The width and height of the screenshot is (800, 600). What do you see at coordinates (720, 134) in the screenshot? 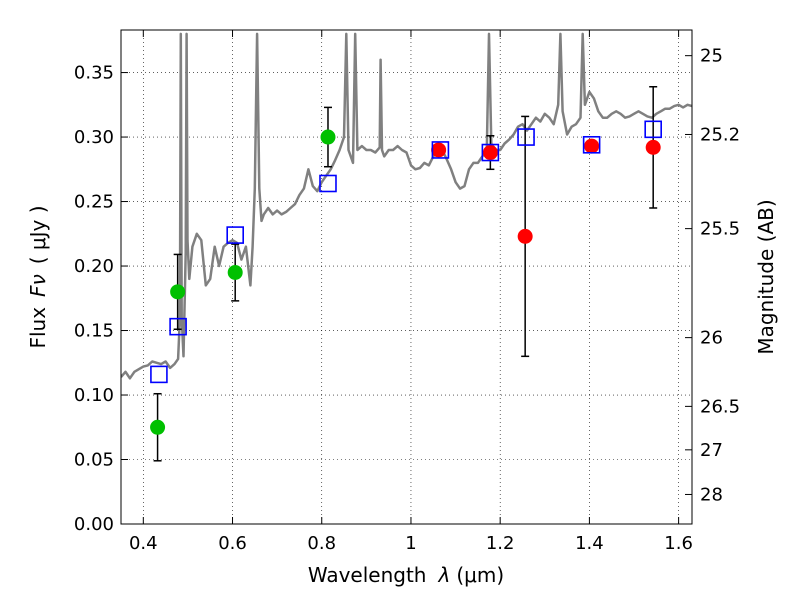
I see `right-tick-label: 25.2` at bounding box center [720, 134].